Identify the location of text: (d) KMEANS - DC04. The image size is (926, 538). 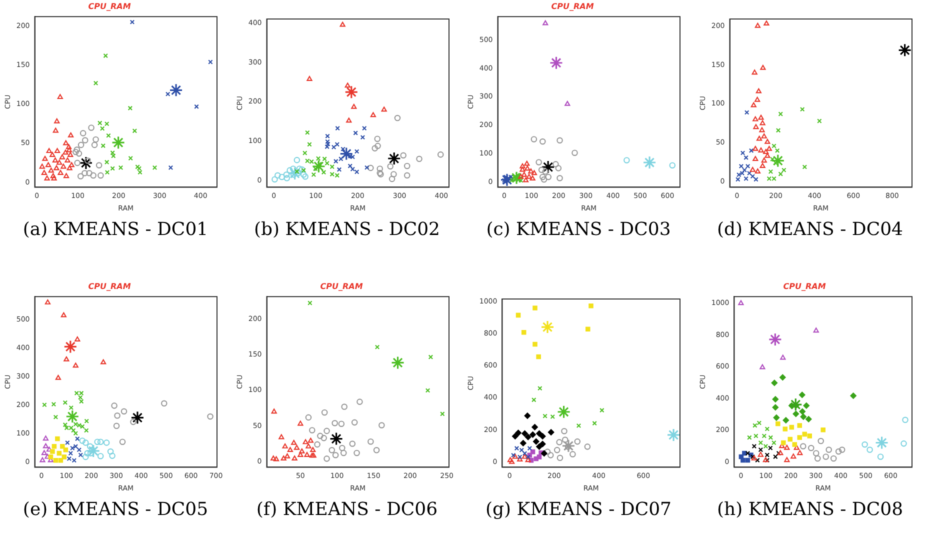
(810, 229).